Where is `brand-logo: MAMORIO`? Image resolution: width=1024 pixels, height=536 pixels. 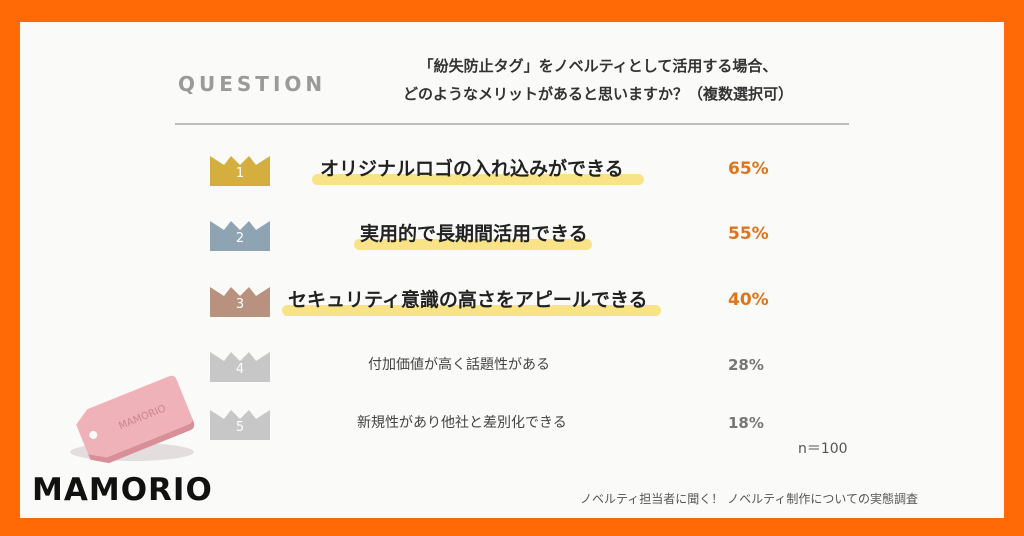 brand-logo: MAMORIO is located at coordinates (122, 490).